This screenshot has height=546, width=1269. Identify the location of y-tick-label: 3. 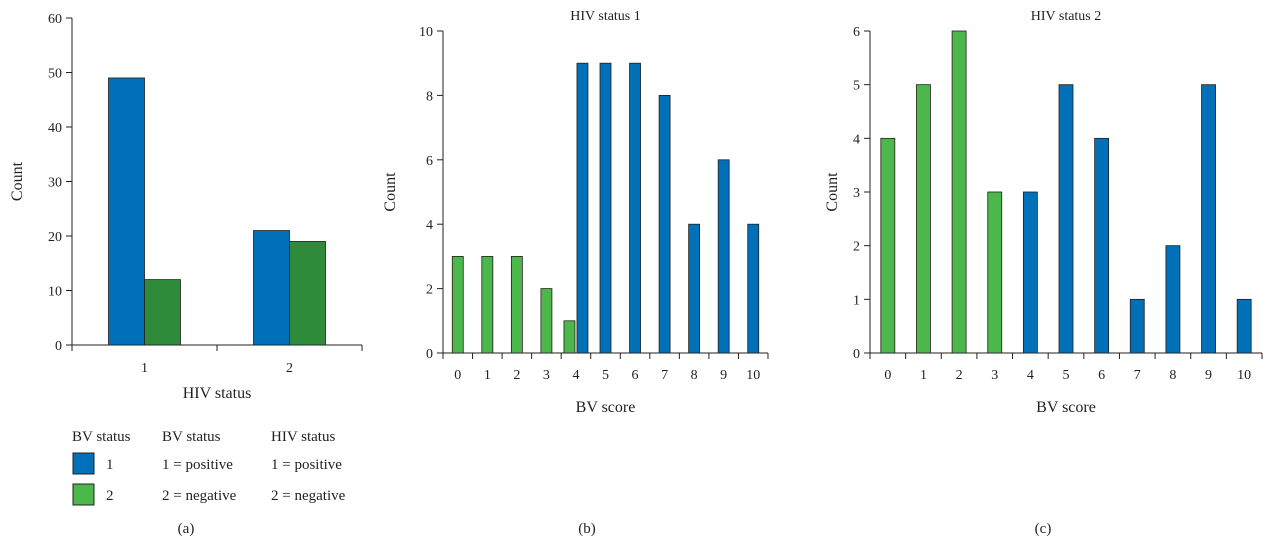
(856, 193).